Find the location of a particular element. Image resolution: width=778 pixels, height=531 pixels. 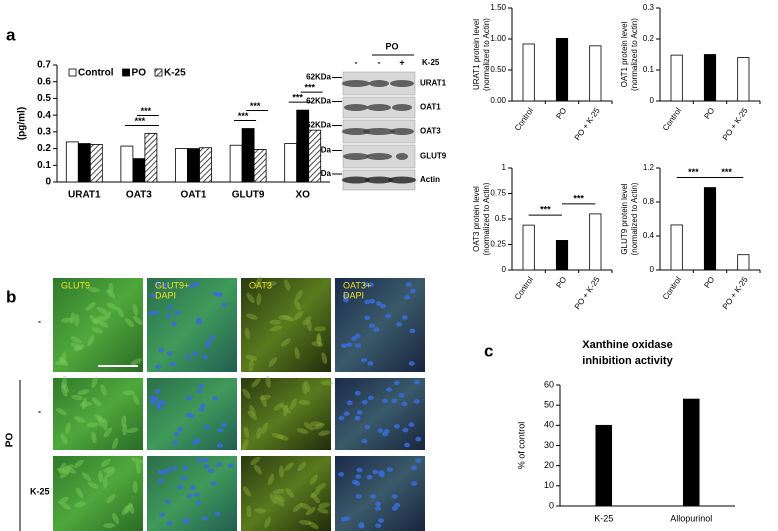

blot-protein: GLUT9 is located at coordinates (433, 156).